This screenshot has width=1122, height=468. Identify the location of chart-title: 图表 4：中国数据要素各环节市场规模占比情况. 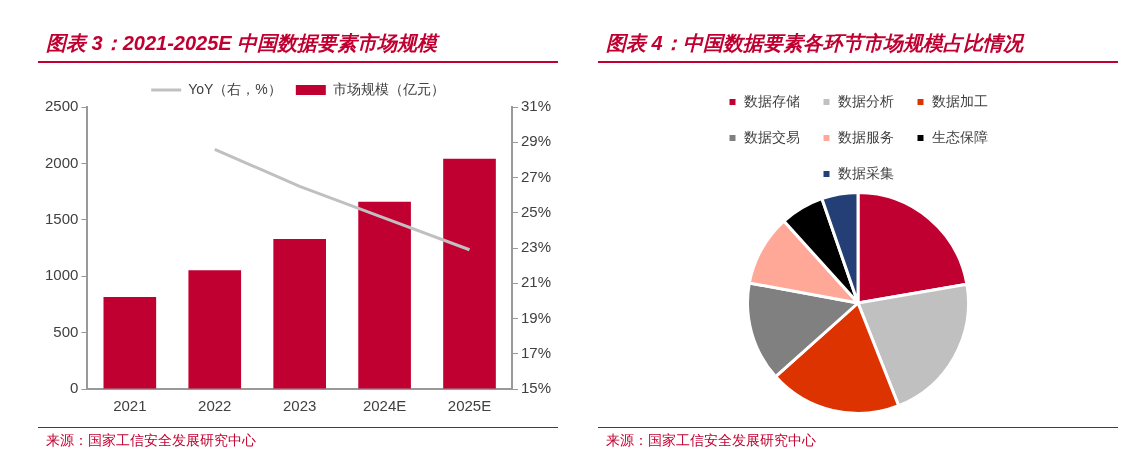
(858, 46).